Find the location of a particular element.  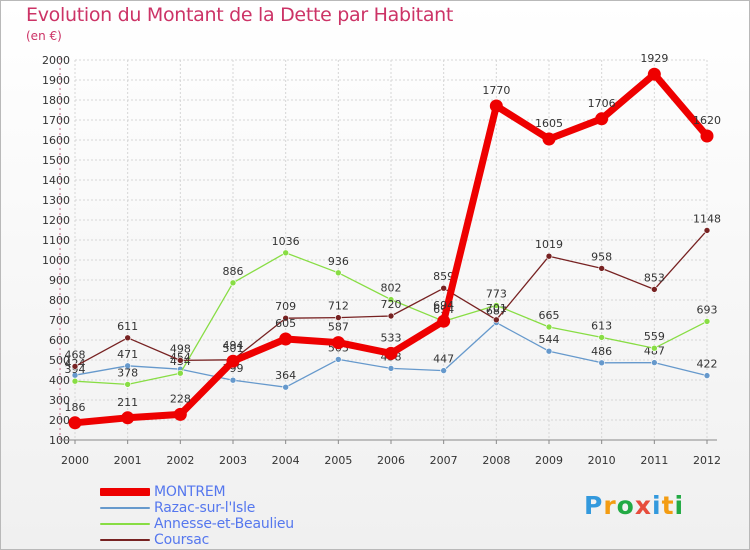

x-tick-label: 2001 is located at coordinates (128, 460).